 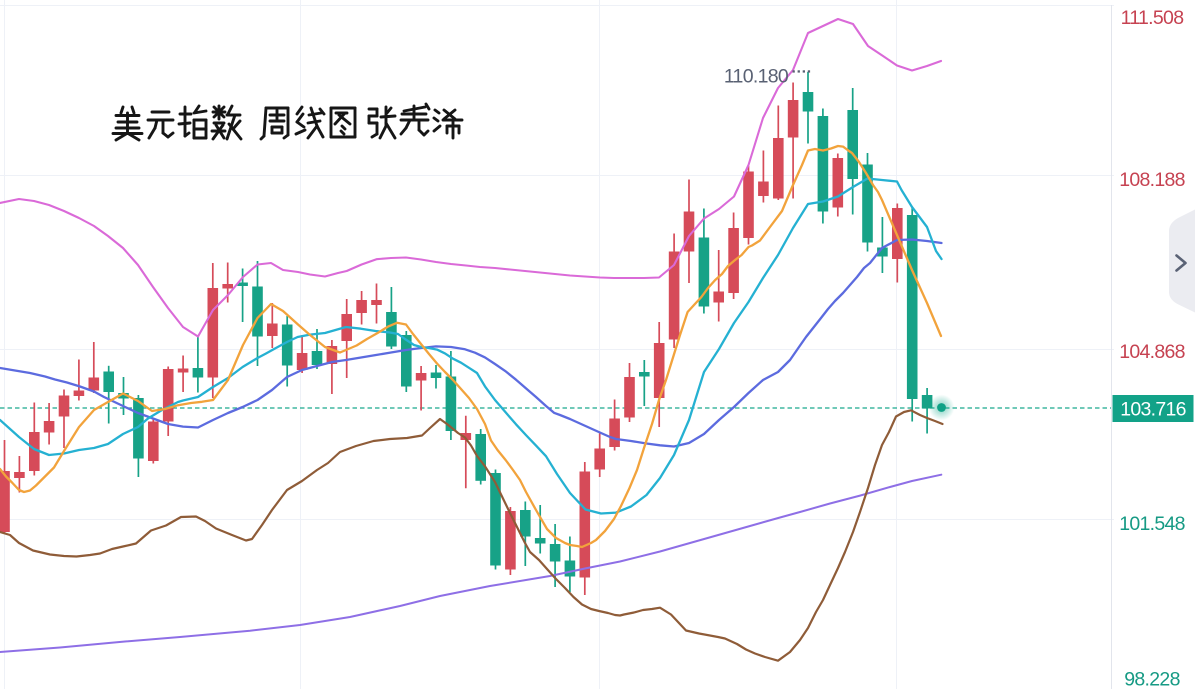 I want to click on svg-text: 111.508, so click(x=1152, y=18).